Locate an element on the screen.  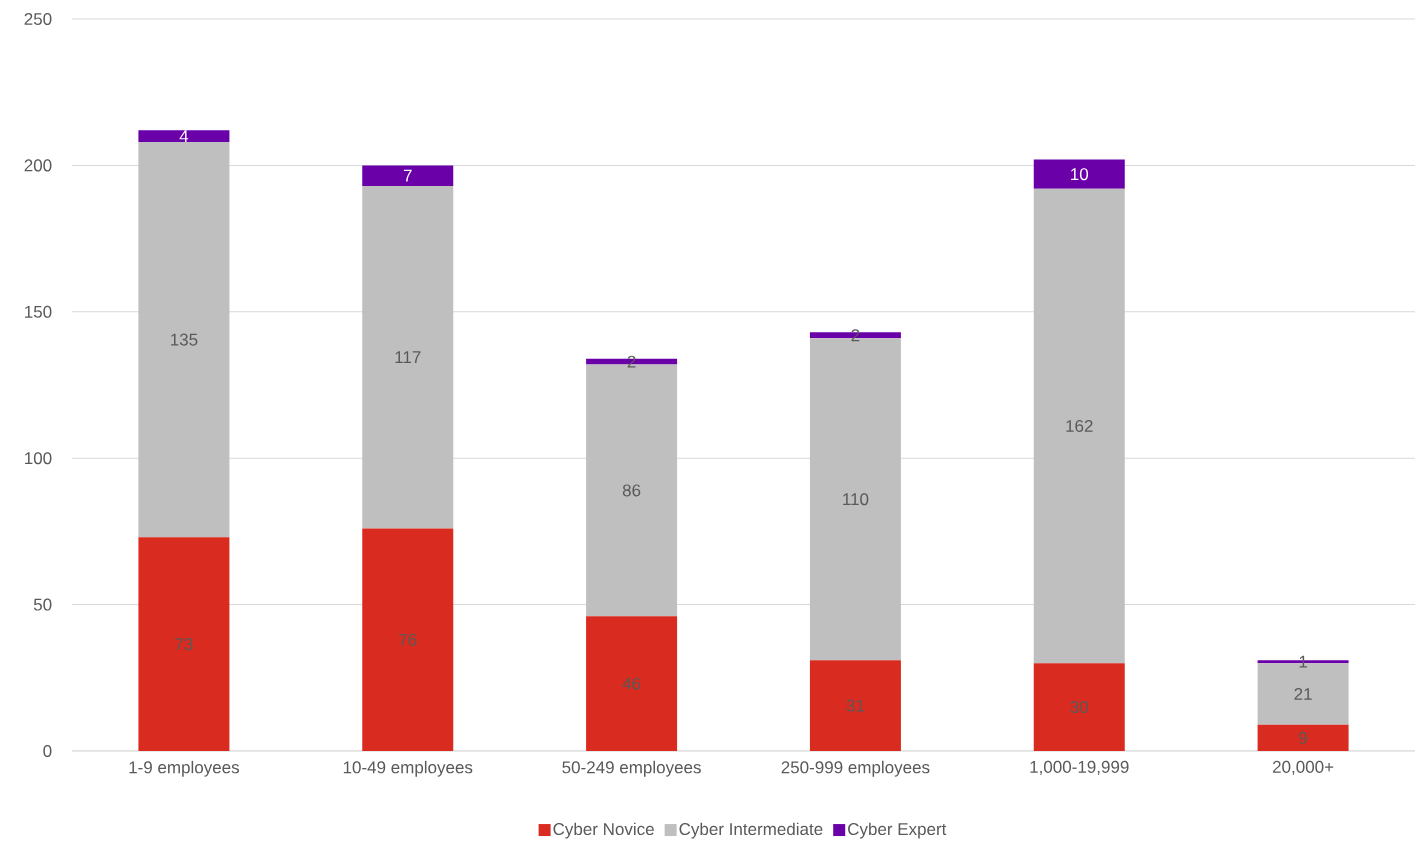
data-label: 9 is located at coordinates (1303, 737).